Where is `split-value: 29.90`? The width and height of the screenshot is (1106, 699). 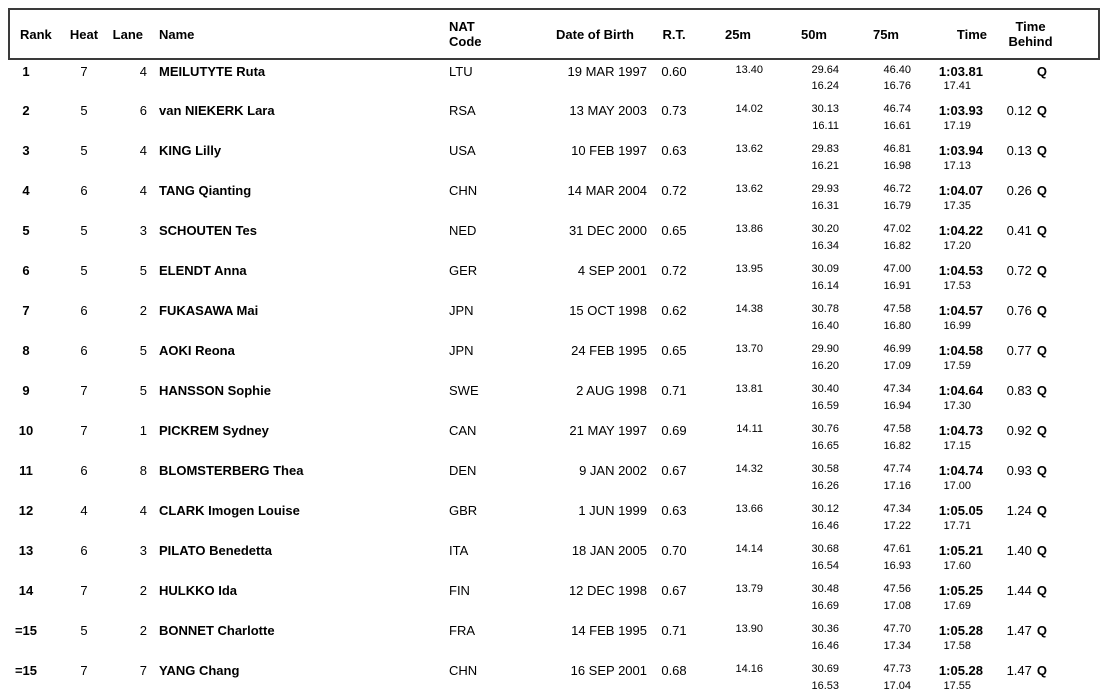
split-value: 29.90 is located at coordinates (825, 349).